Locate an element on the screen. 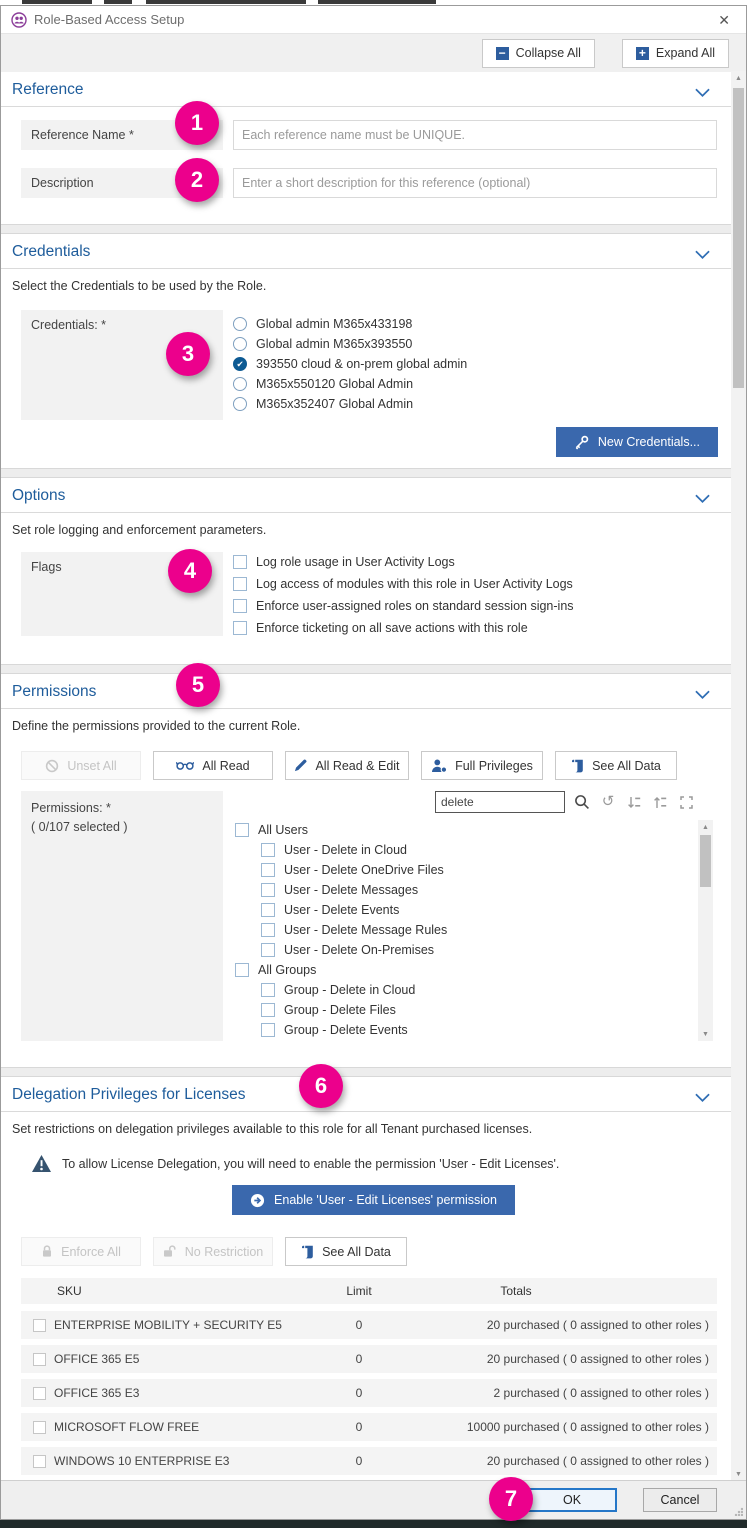 This screenshot has width=747, height=1528. ok-button: OK is located at coordinates (572, 1500).